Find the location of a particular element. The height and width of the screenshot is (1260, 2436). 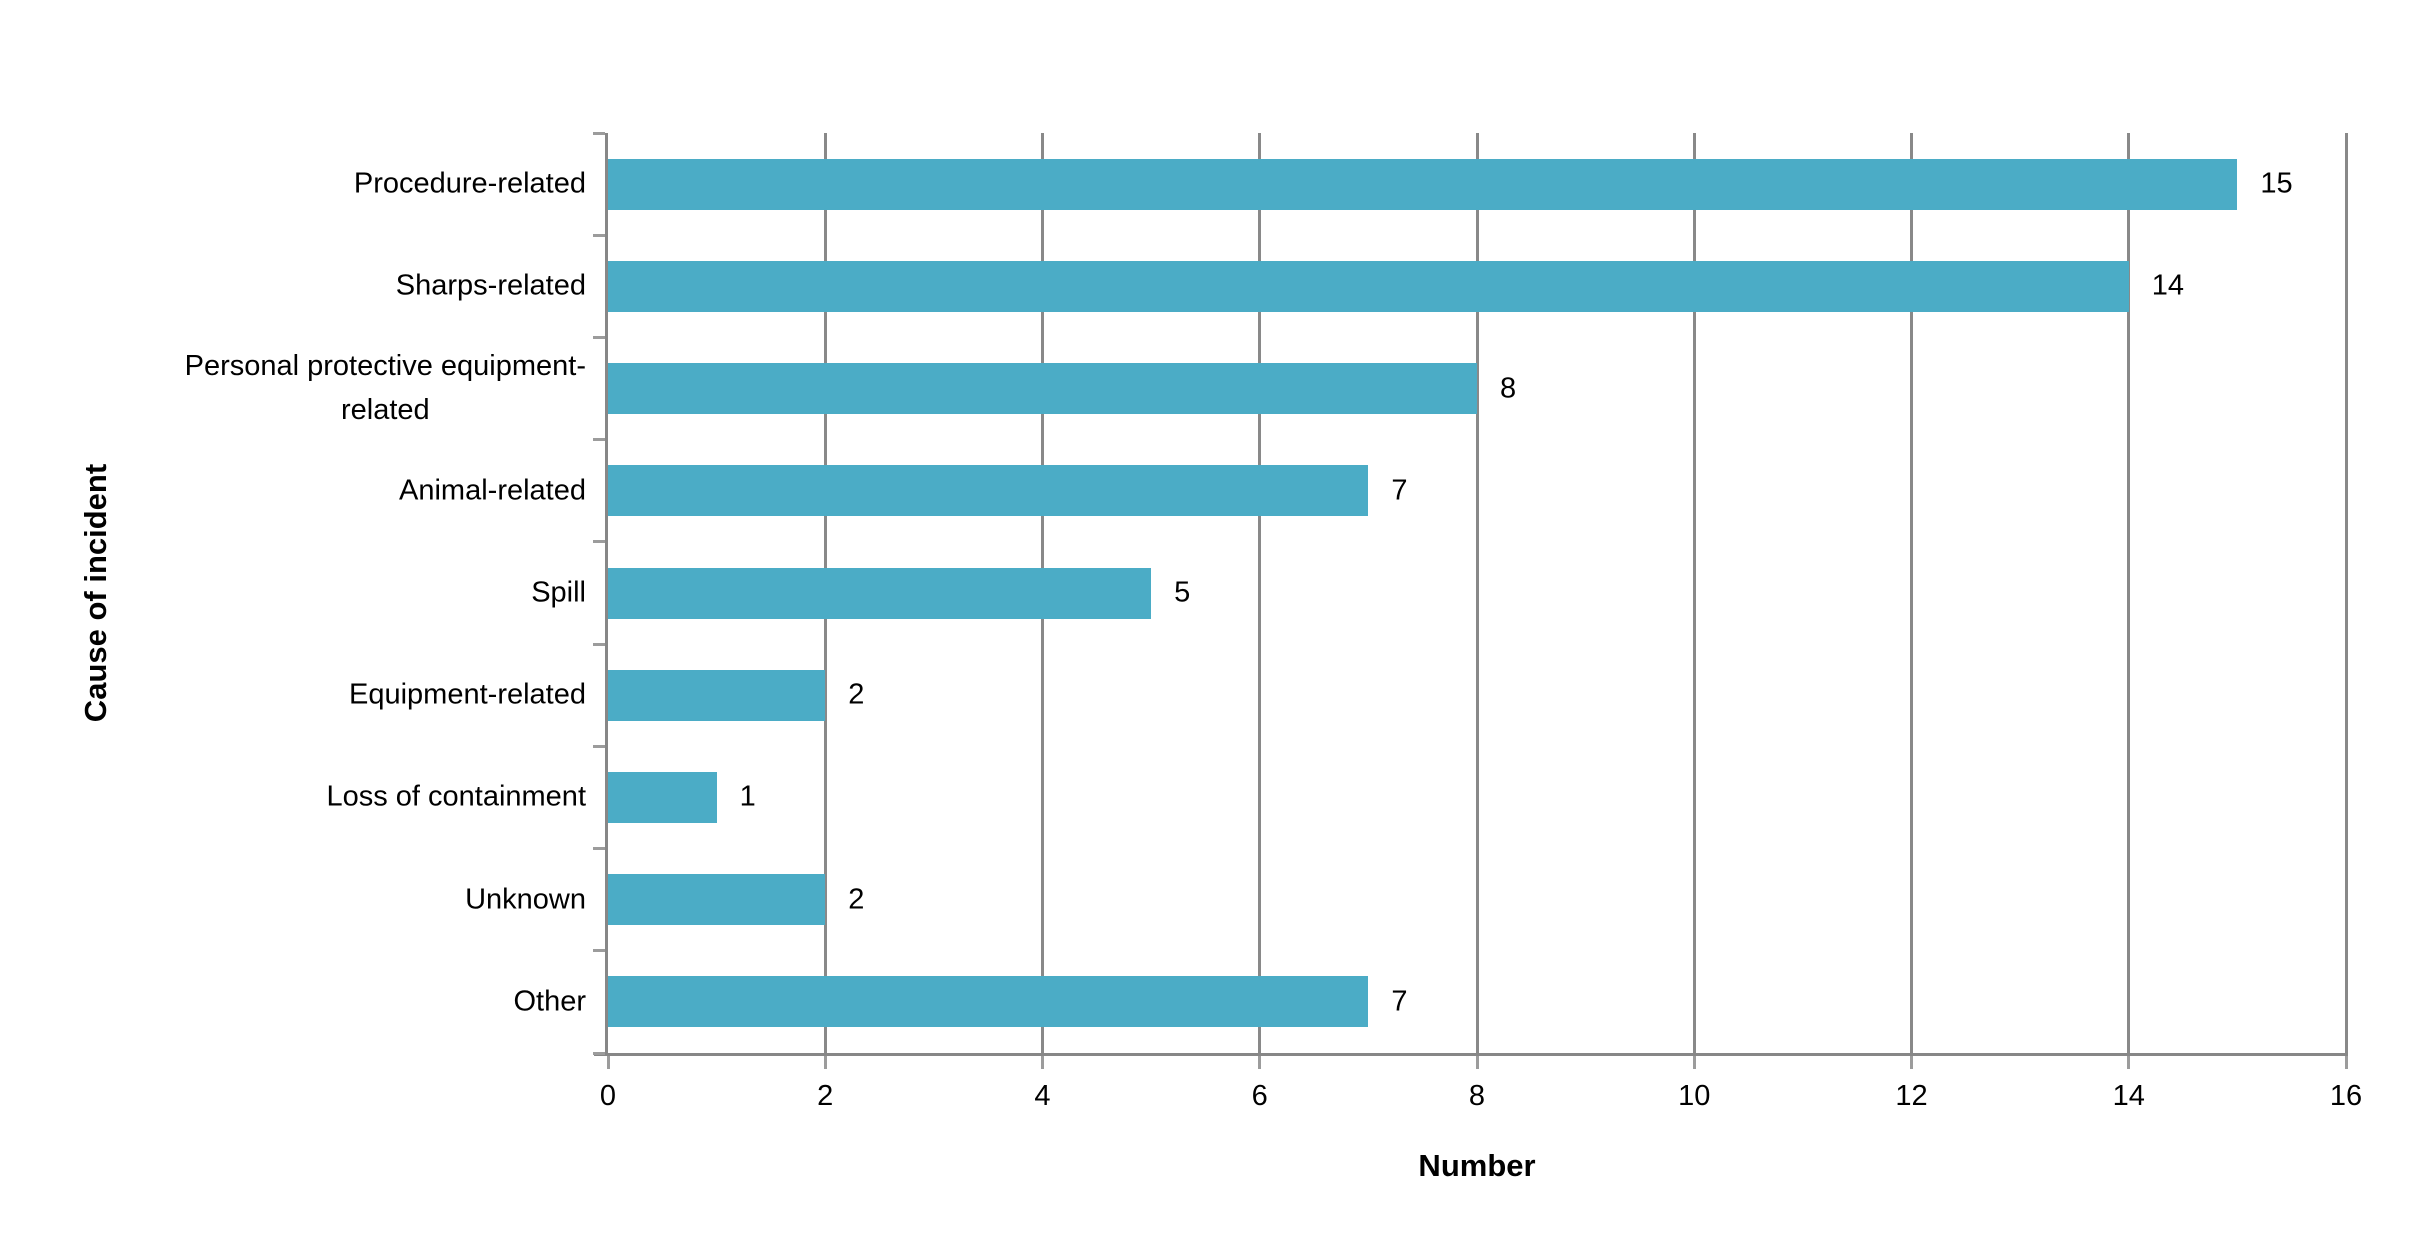

category-label-8: Unknown is located at coordinates (293, 899).